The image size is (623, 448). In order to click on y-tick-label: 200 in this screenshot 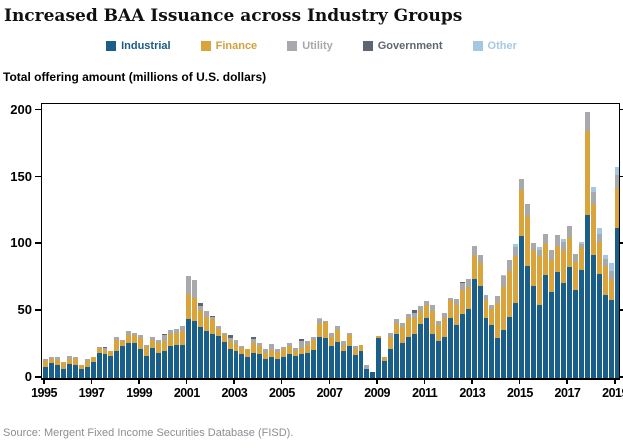, I will do `click(21, 109)`.